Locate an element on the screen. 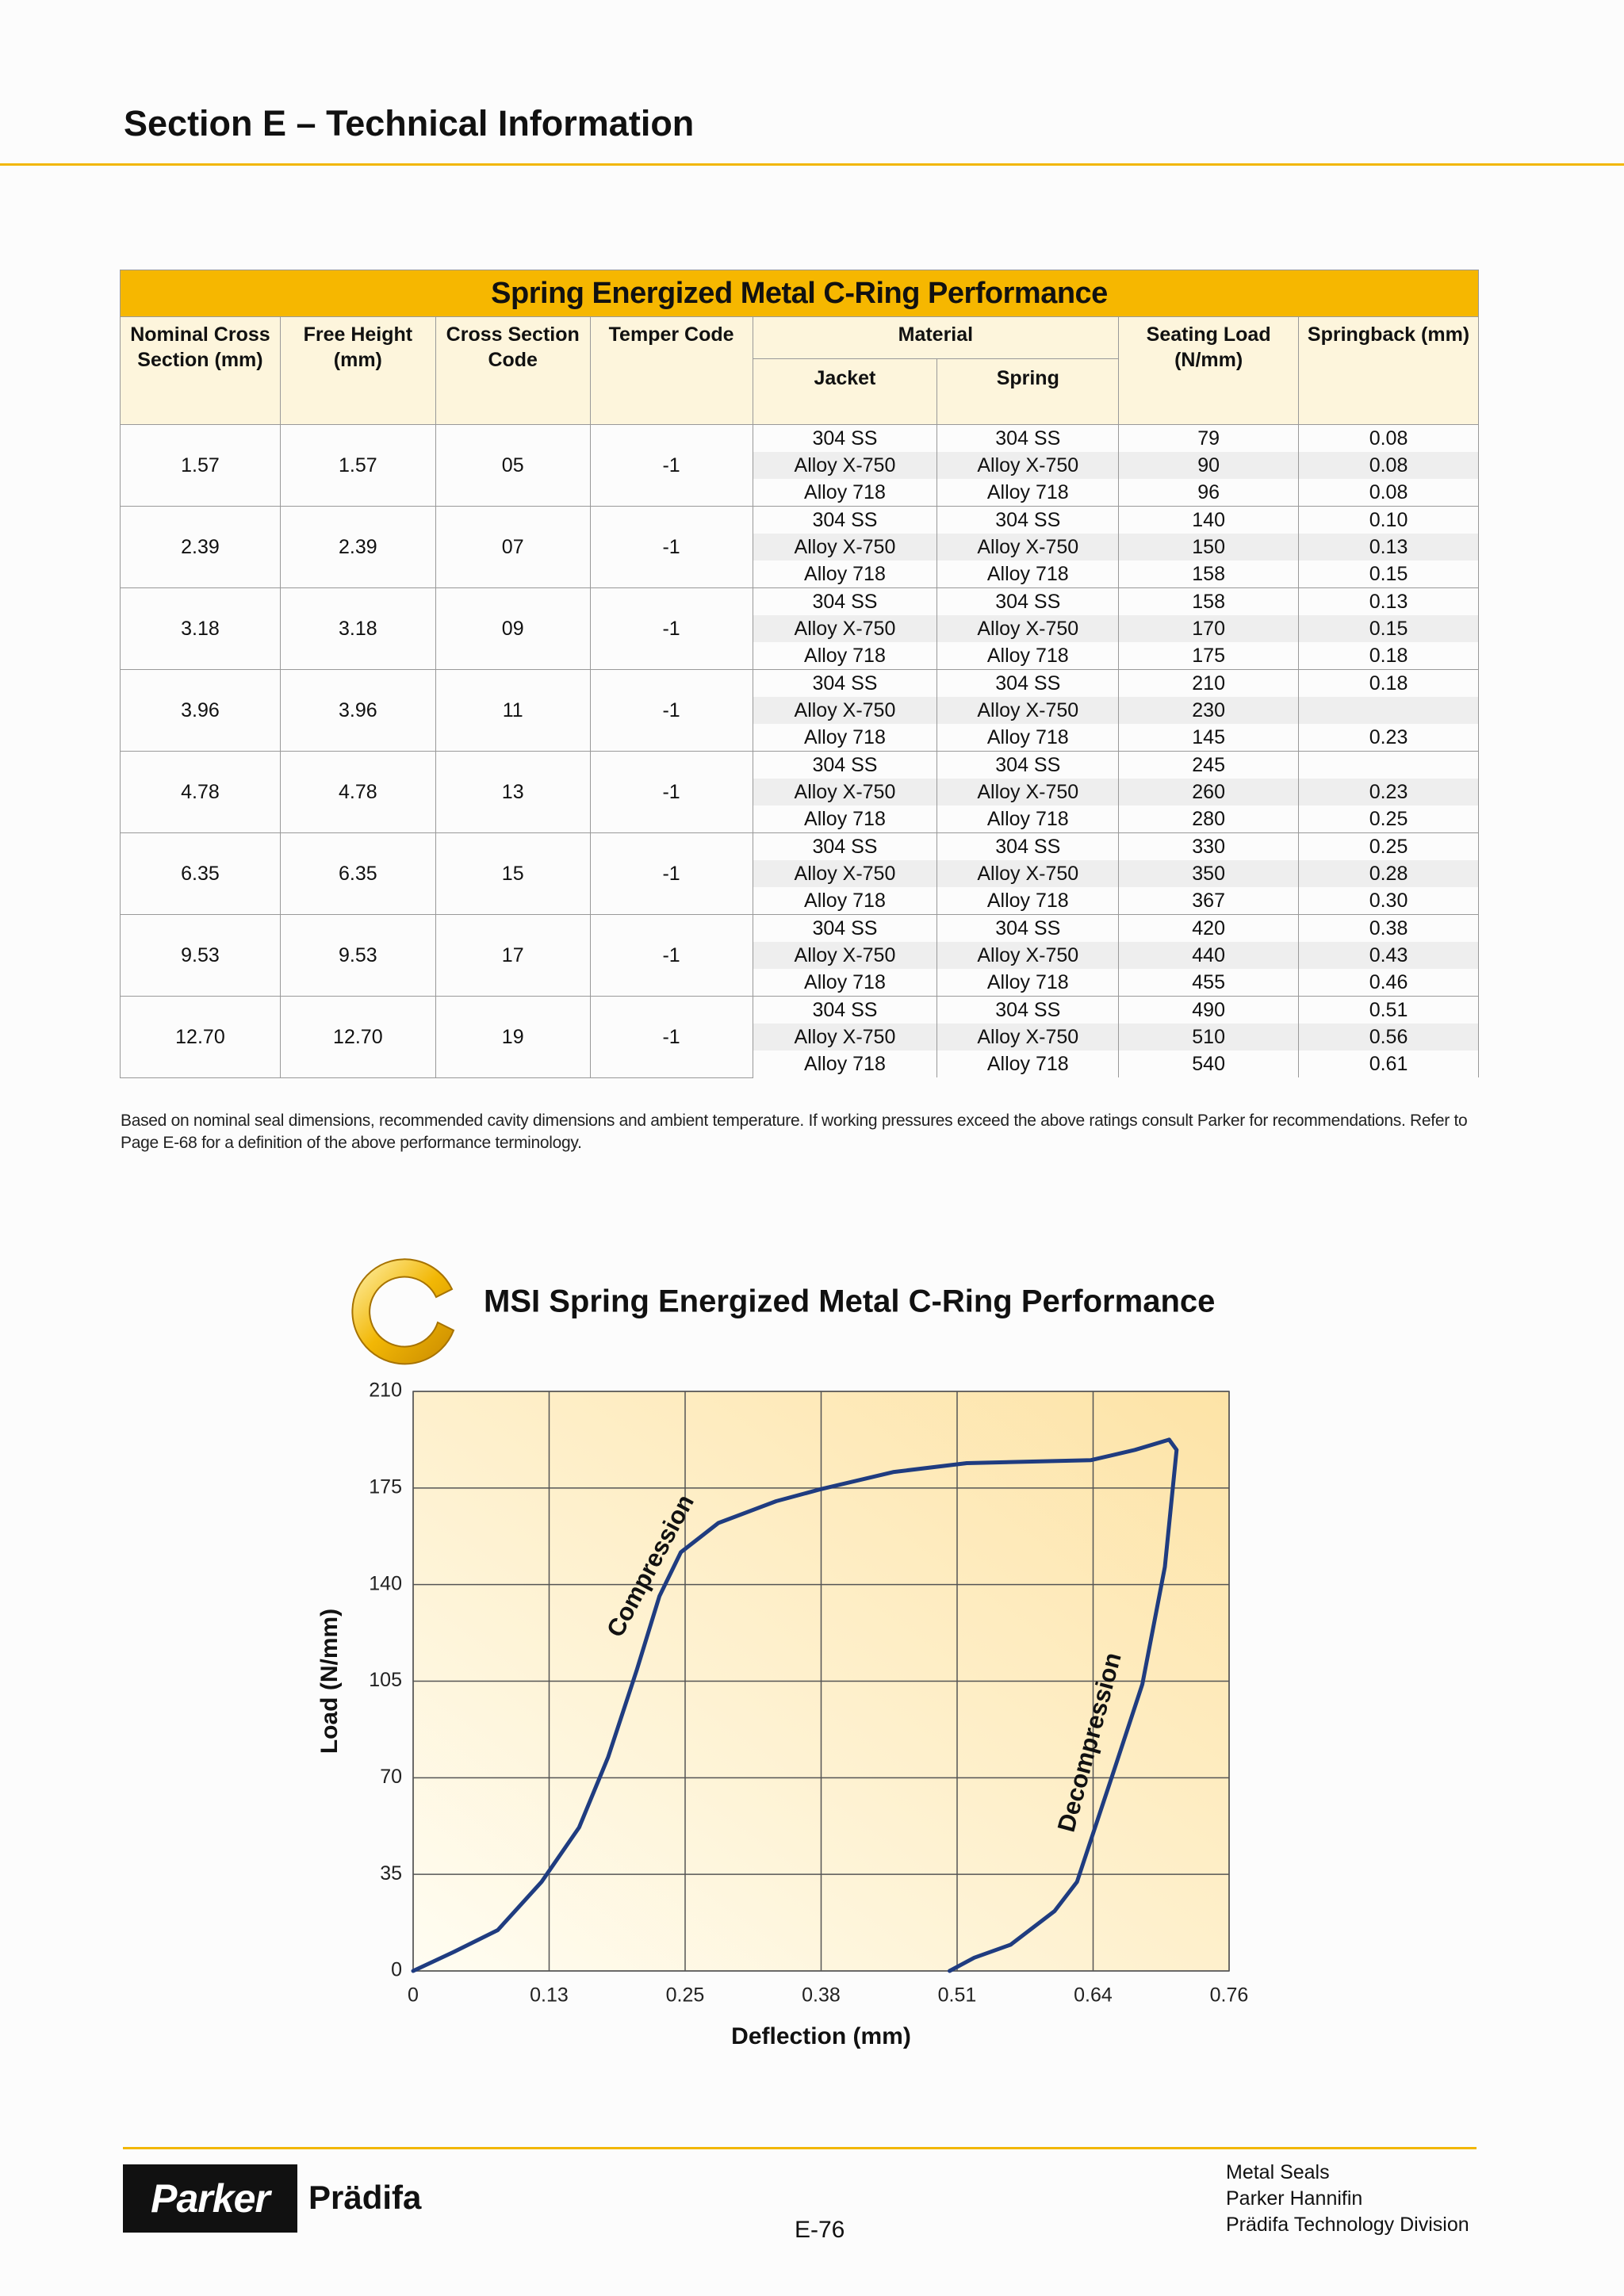 This screenshot has height=2296, width=1624. x-tick-label: 0.51 is located at coordinates (957, 1996).